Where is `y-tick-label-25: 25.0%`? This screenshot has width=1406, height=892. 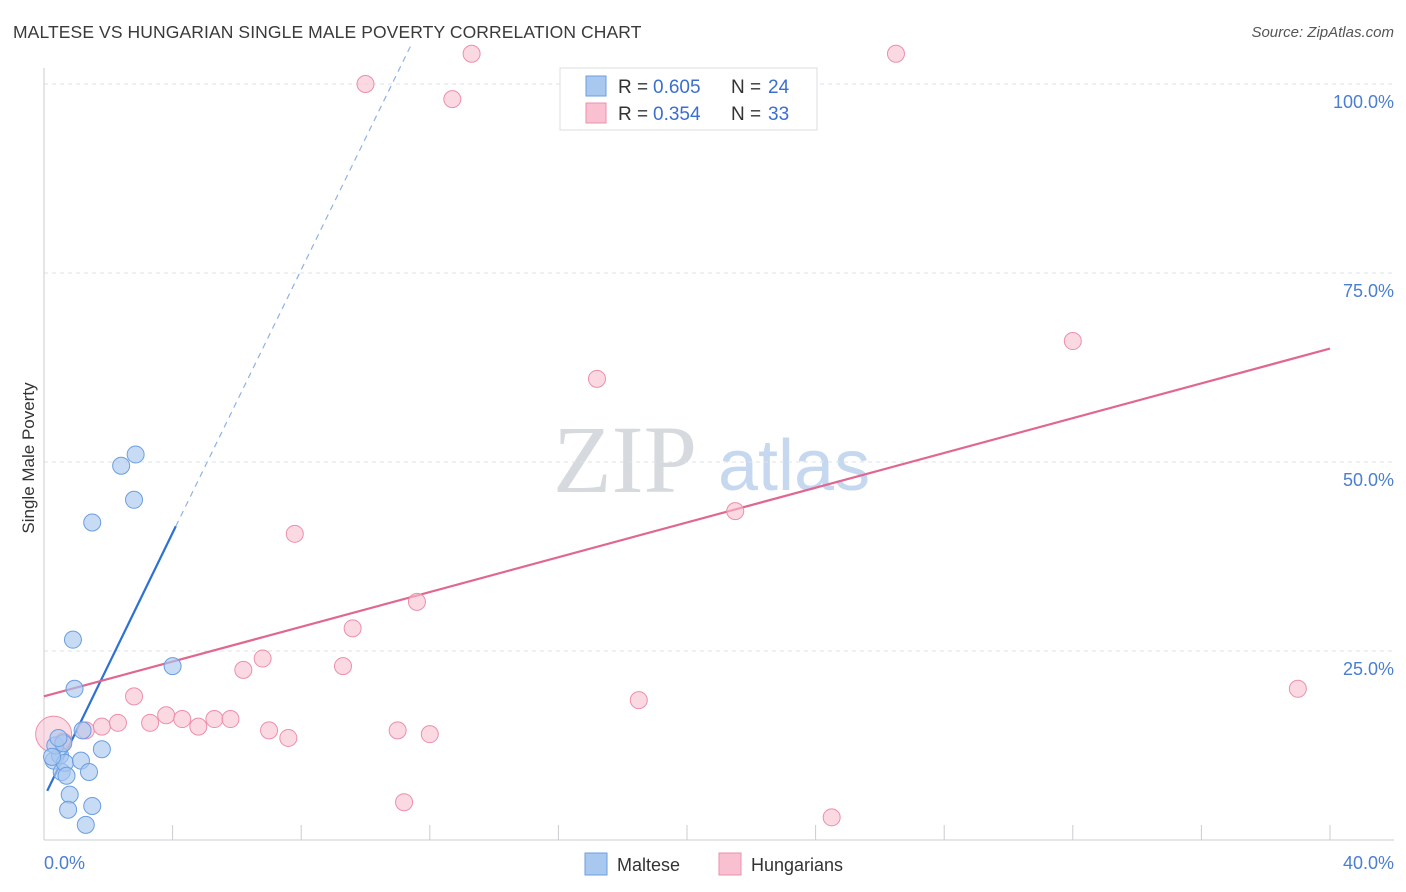 y-tick-label-25: 25.0% is located at coordinates (1368, 669).